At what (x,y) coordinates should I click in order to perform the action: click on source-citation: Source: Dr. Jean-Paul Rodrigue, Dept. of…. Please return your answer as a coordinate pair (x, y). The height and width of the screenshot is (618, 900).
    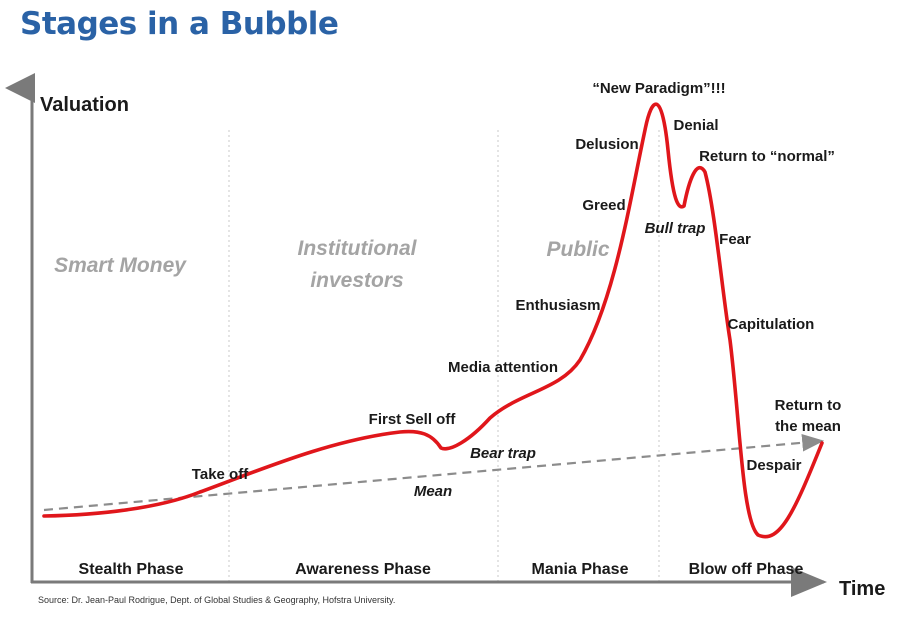
    Looking at the image, I should click on (217, 600).